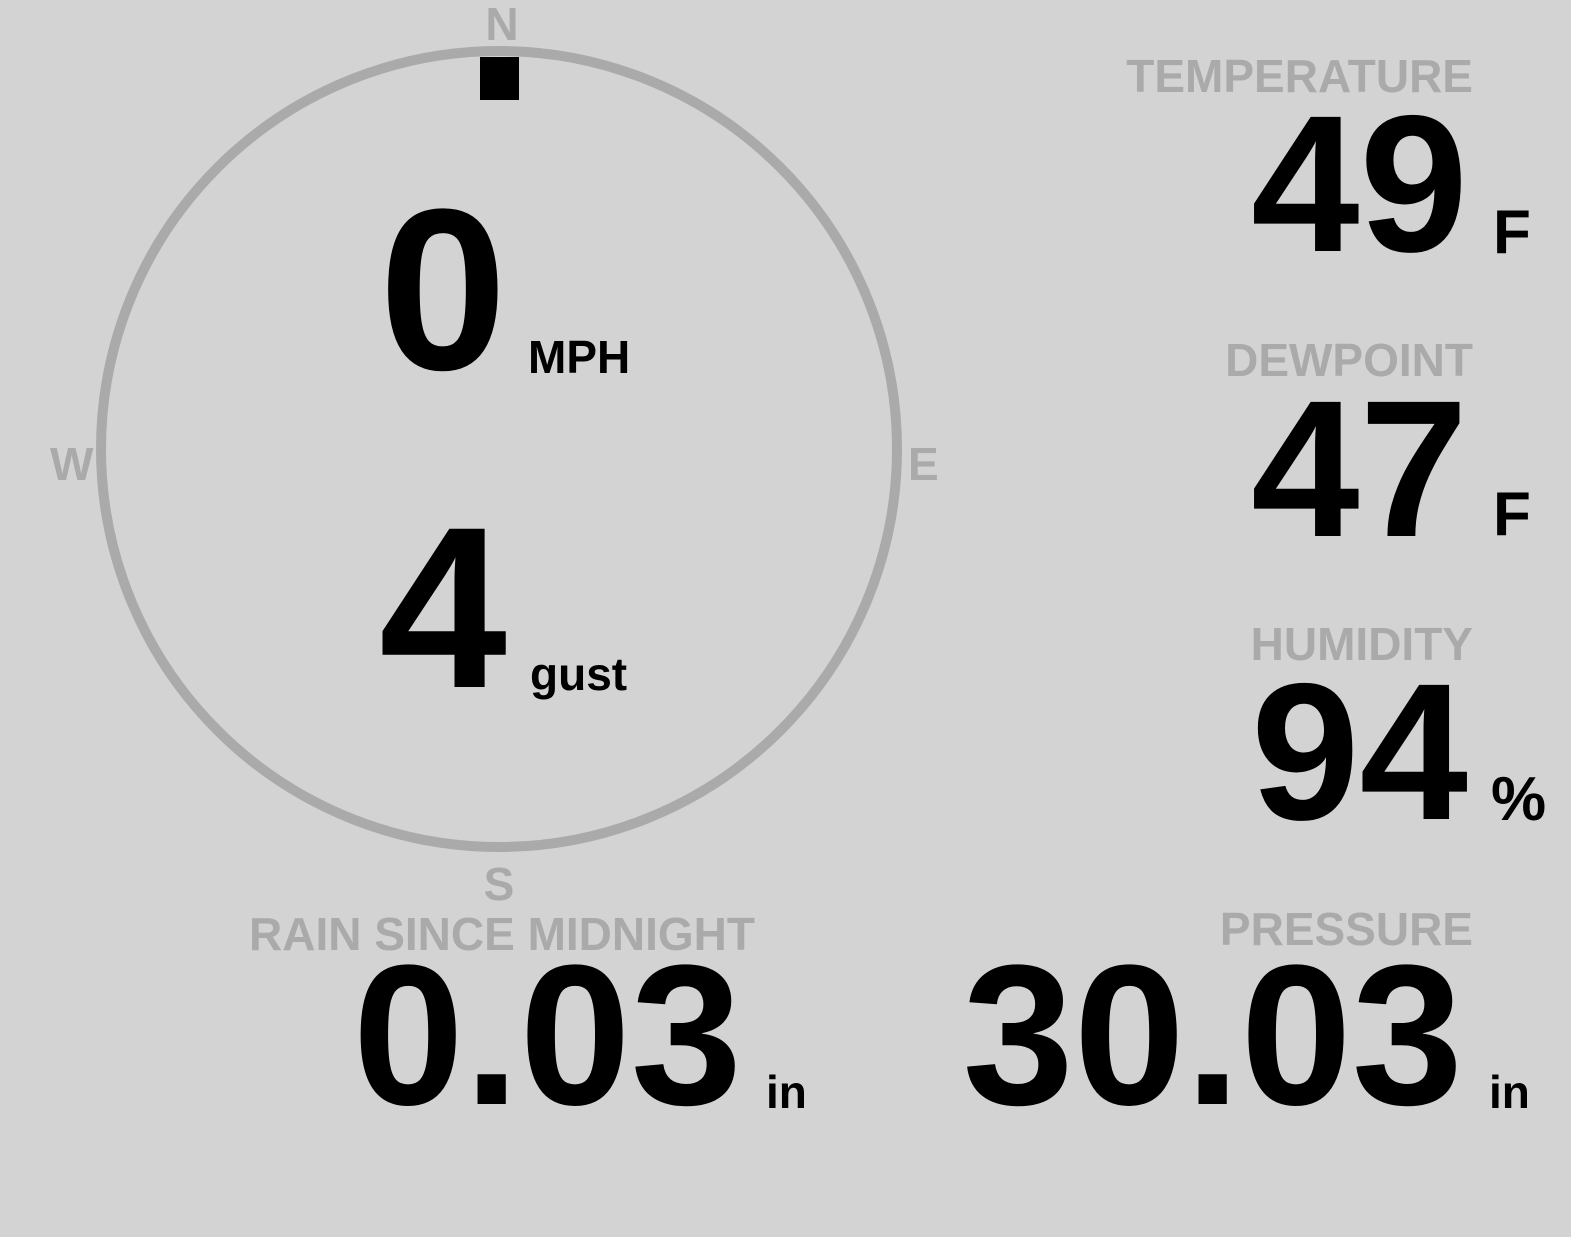 The height and width of the screenshot is (1237, 1571). What do you see at coordinates (923, 464) in the screenshot?
I see `compass-east-label: E` at bounding box center [923, 464].